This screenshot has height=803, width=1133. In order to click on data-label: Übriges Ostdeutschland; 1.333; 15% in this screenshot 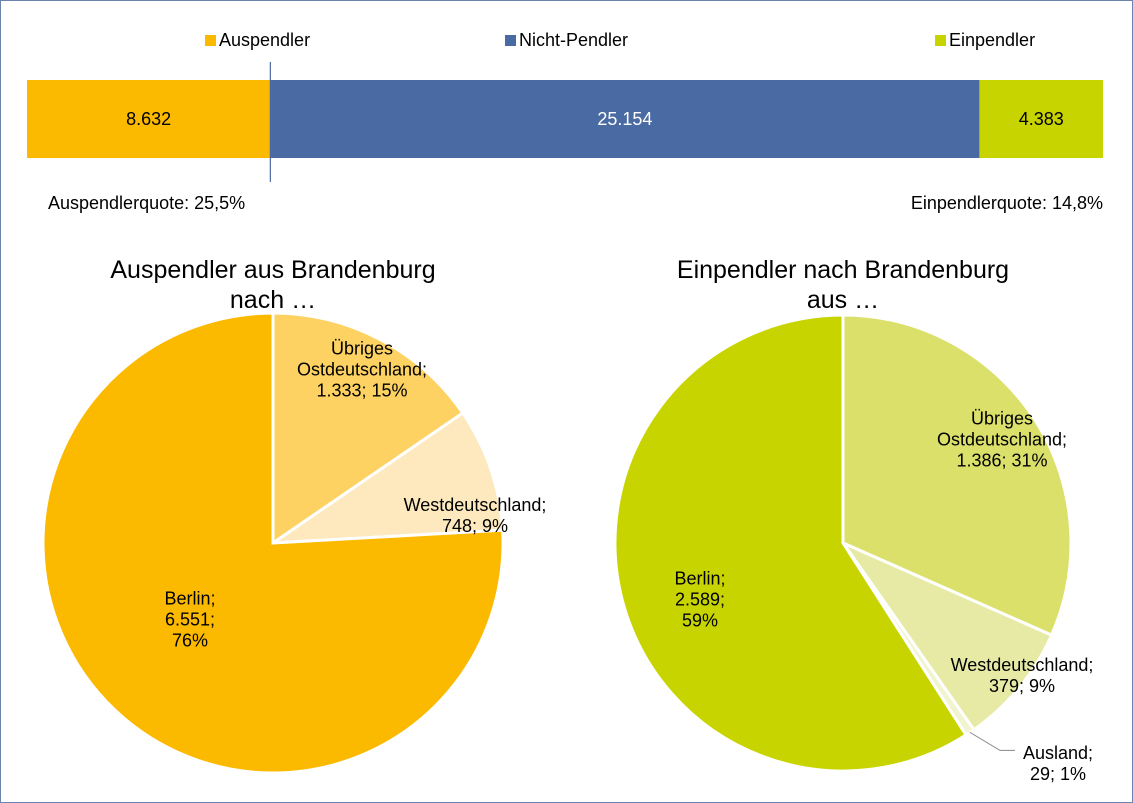, I will do `click(362, 369)`.